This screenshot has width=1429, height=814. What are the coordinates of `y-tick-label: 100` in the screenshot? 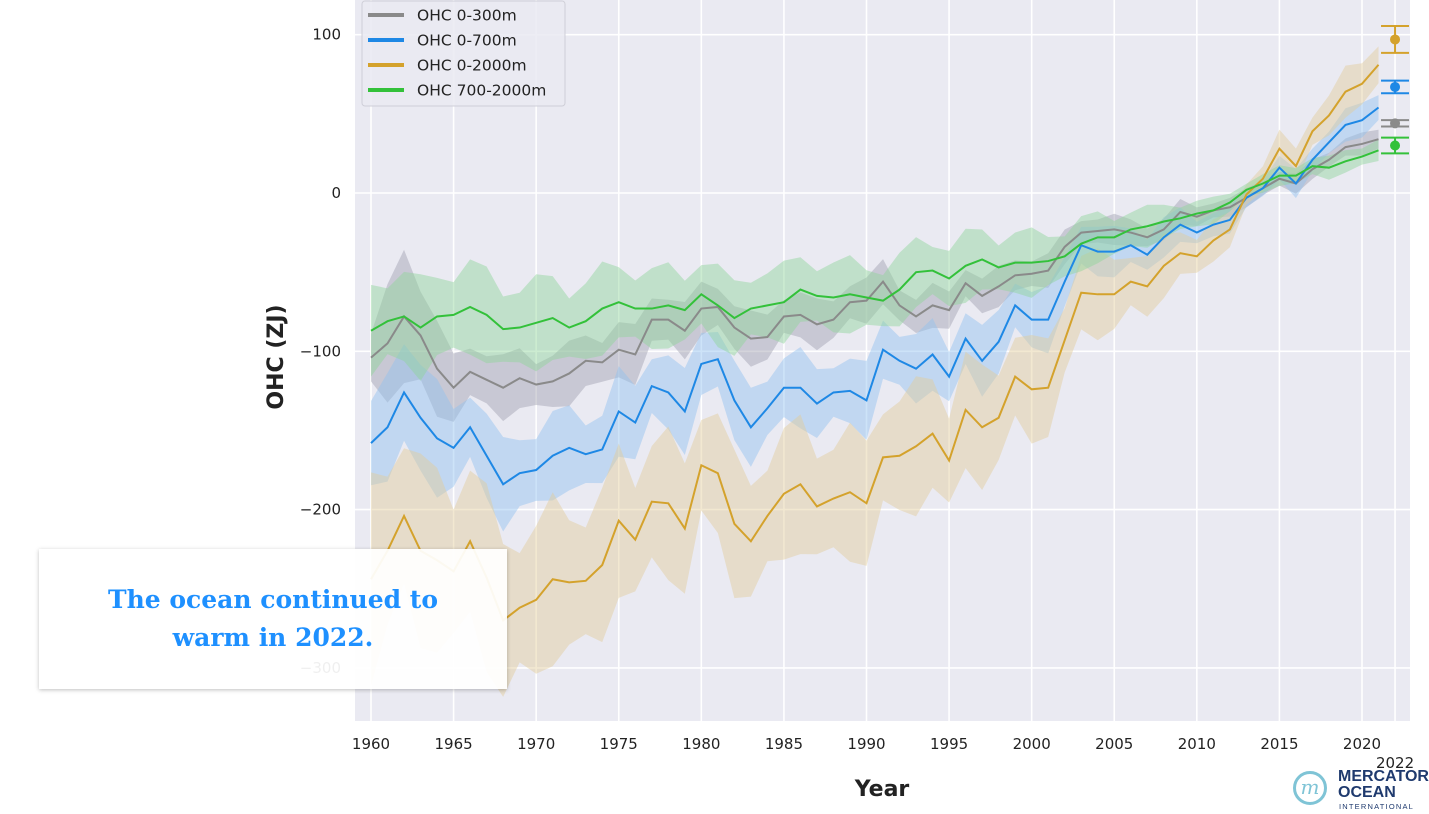 It's located at (326, 35).